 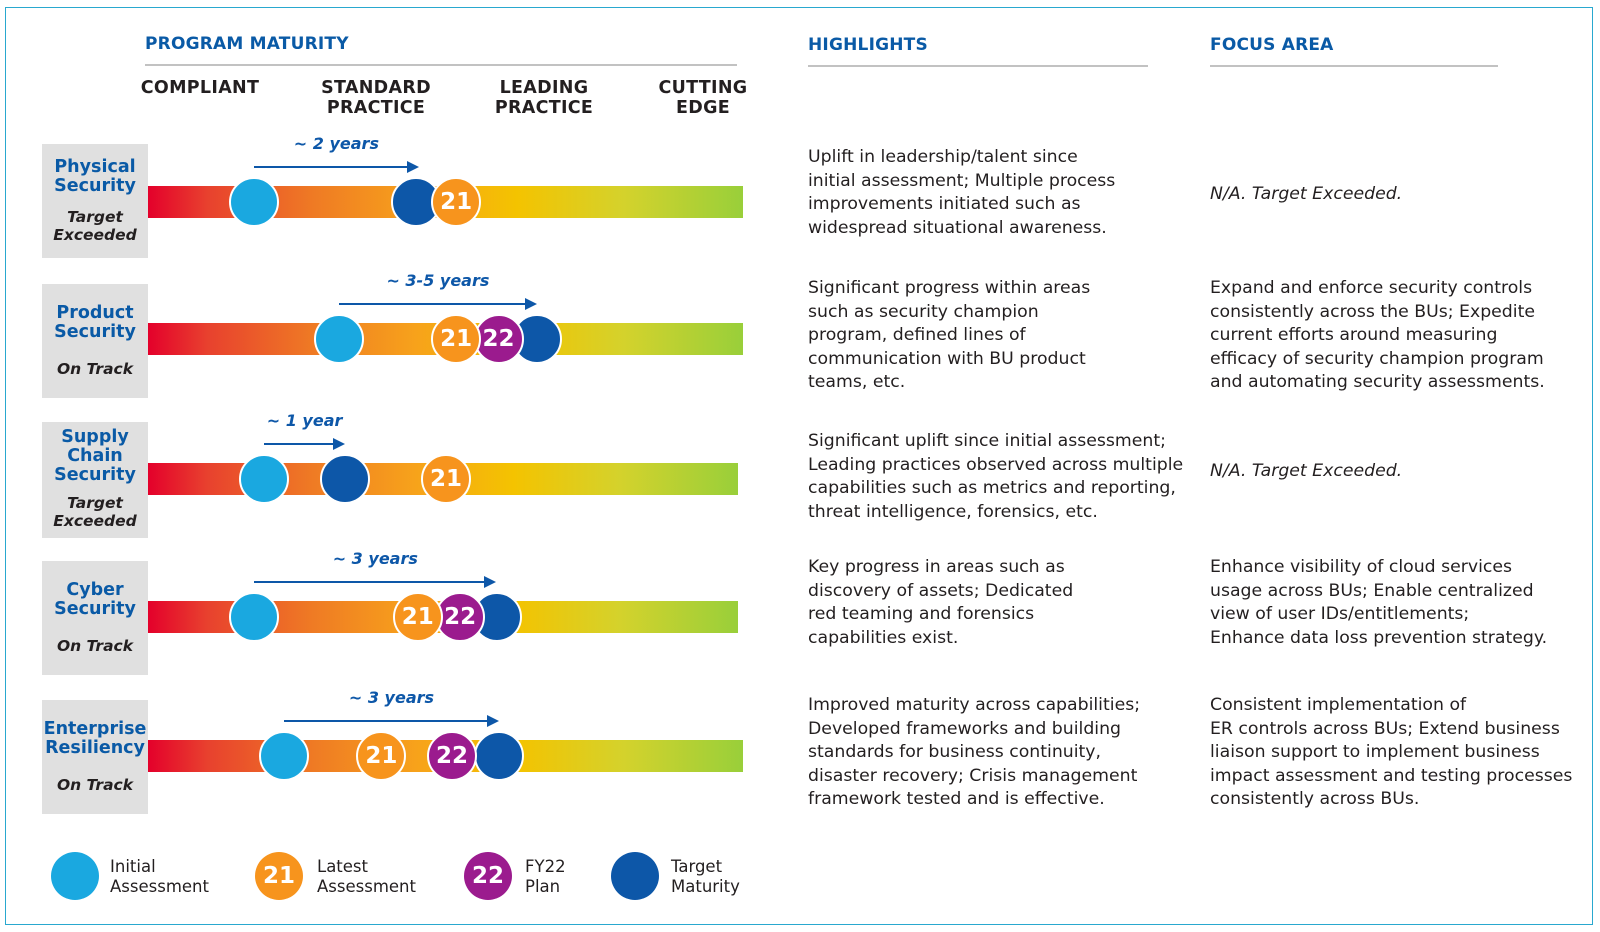 I want to click on highlights-rule, so click(x=978, y=66).